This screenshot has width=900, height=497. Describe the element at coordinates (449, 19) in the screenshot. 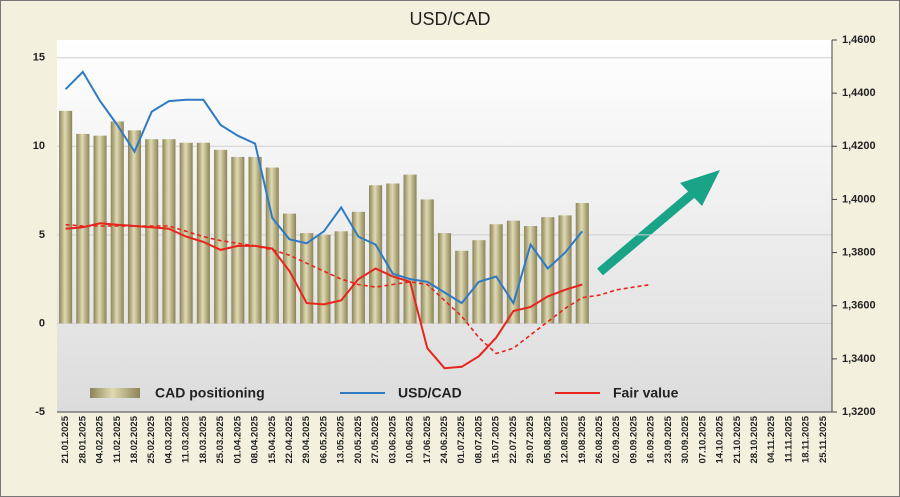

I see `chart-title: USD/CAD` at that location.